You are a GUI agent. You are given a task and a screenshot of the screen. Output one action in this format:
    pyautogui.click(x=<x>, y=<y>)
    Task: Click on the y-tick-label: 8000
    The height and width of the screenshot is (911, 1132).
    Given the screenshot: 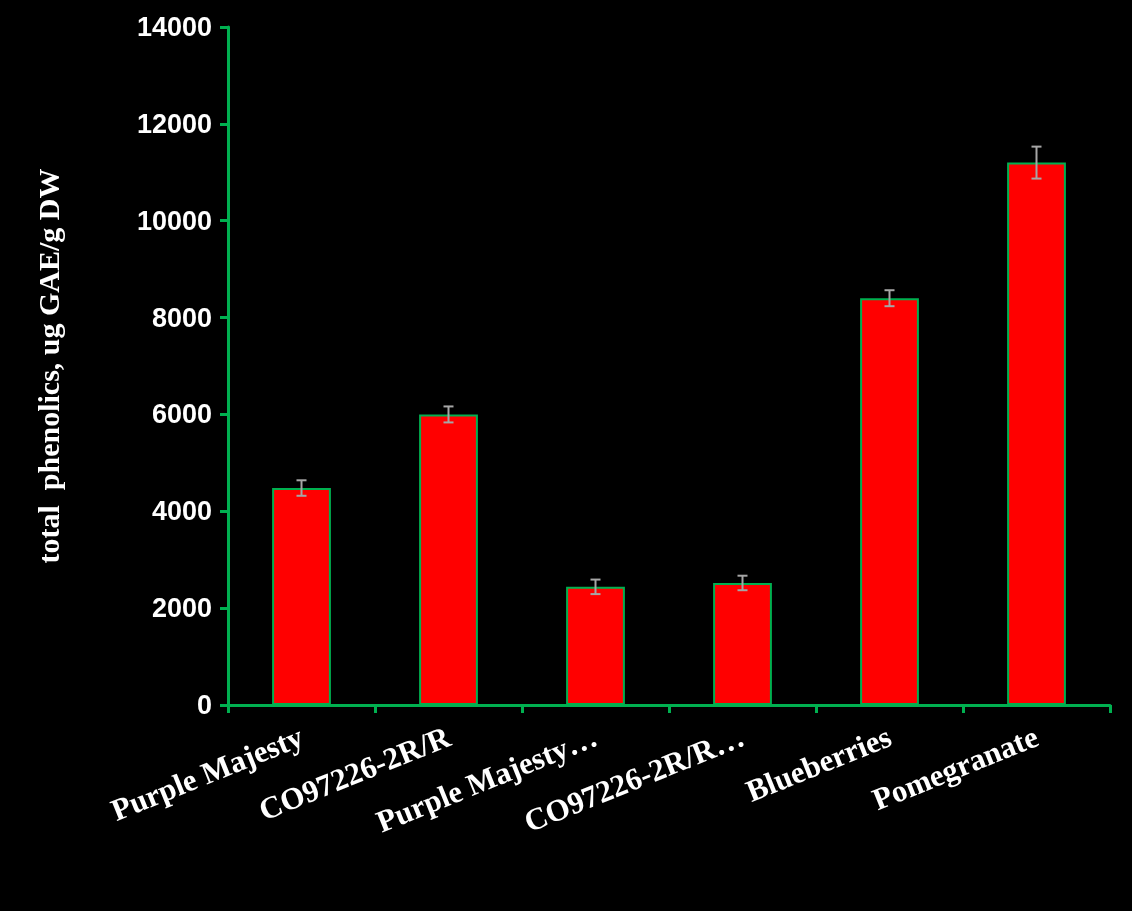 What is the action you would take?
    pyautogui.click(x=181, y=317)
    